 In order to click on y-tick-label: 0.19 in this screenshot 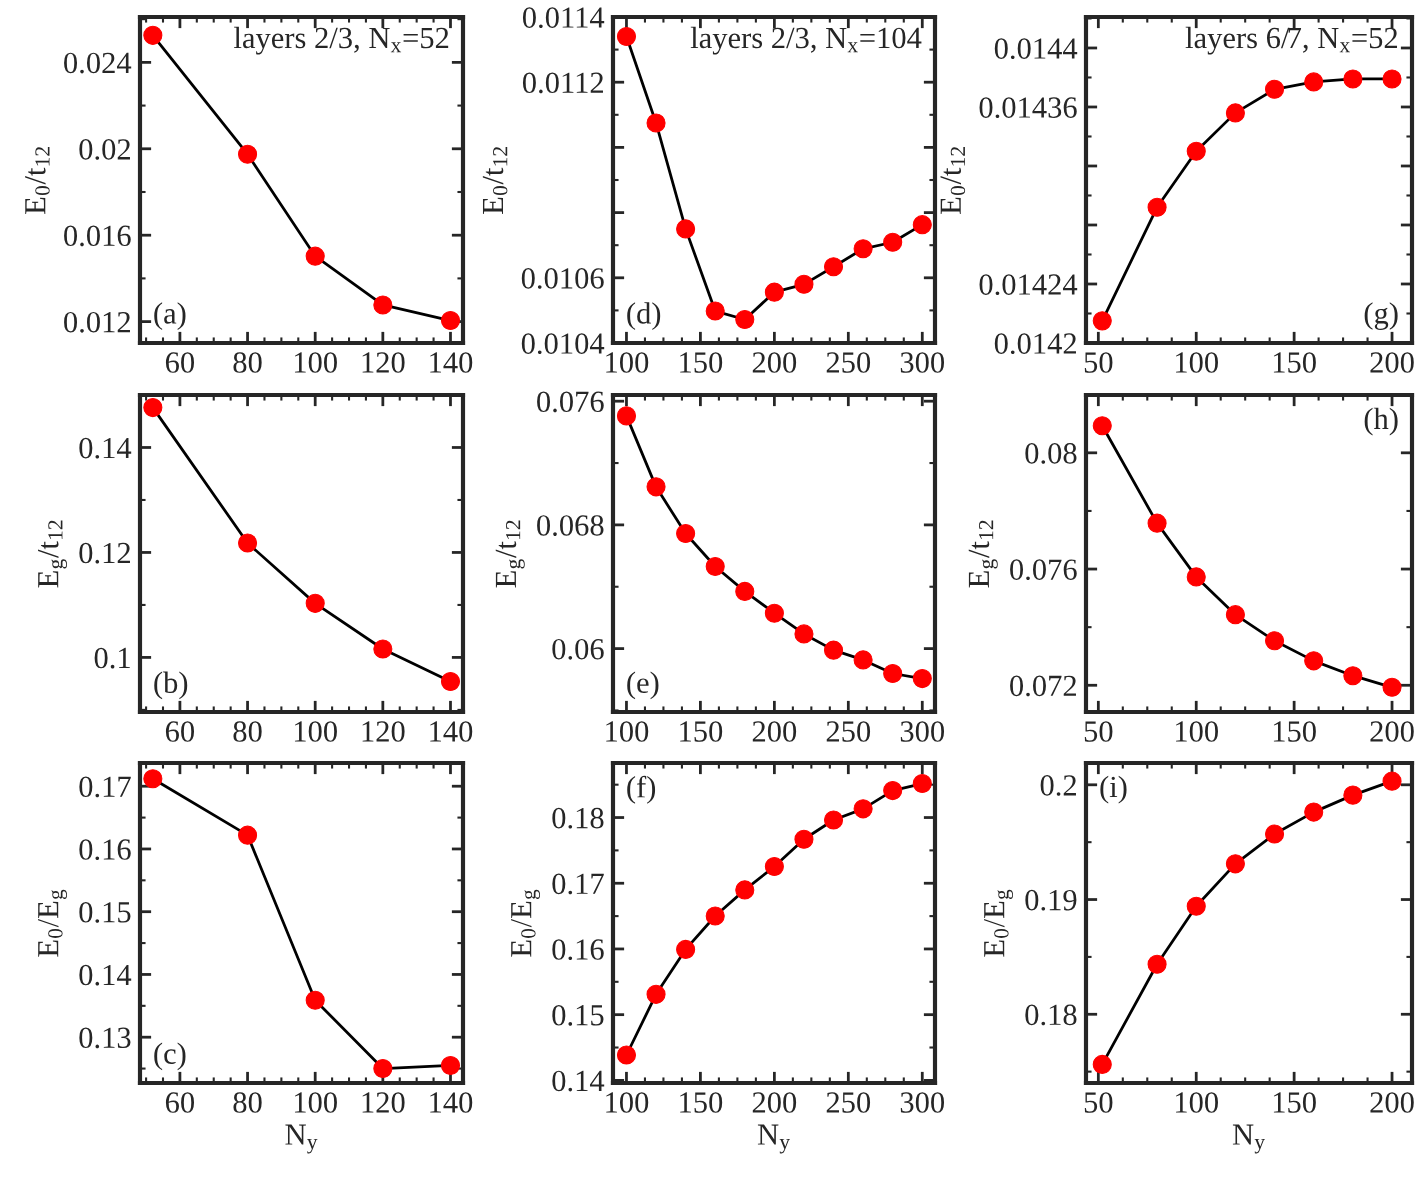, I will do `click(1051, 900)`.